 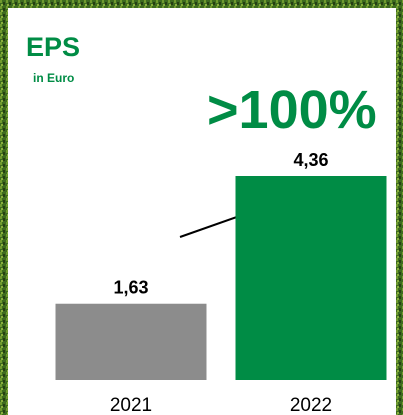 What do you see at coordinates (310, 160) in the screenshot?
I see `value-label: 4,36` at bounding box center [310, 160].